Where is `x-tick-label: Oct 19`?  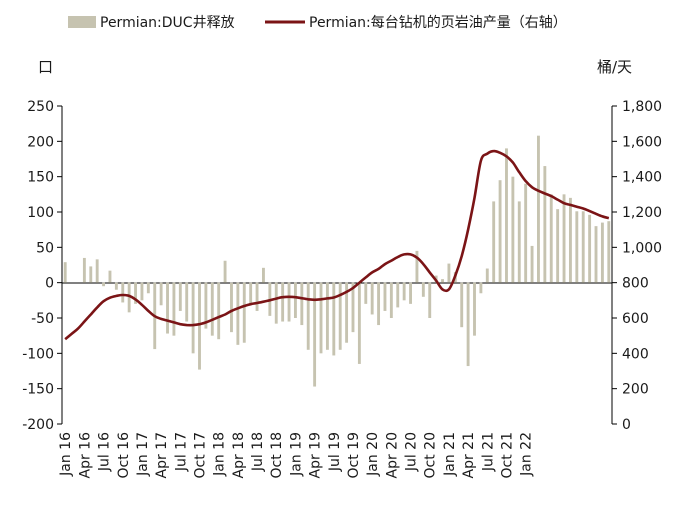
x-tick-label: Oct 19 is located at coordinates (354, 455).